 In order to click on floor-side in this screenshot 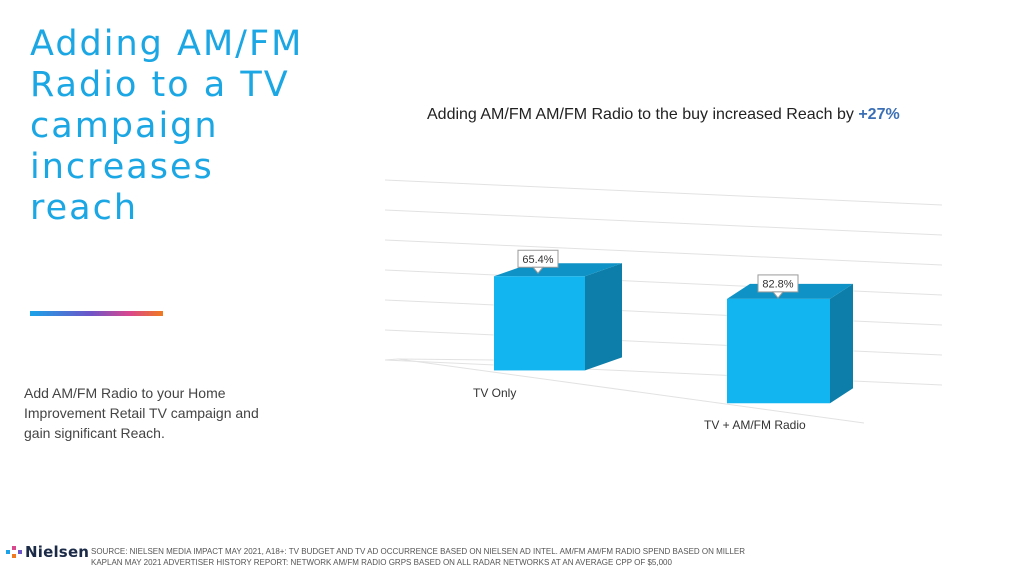, I will do `click(391, 359)`.